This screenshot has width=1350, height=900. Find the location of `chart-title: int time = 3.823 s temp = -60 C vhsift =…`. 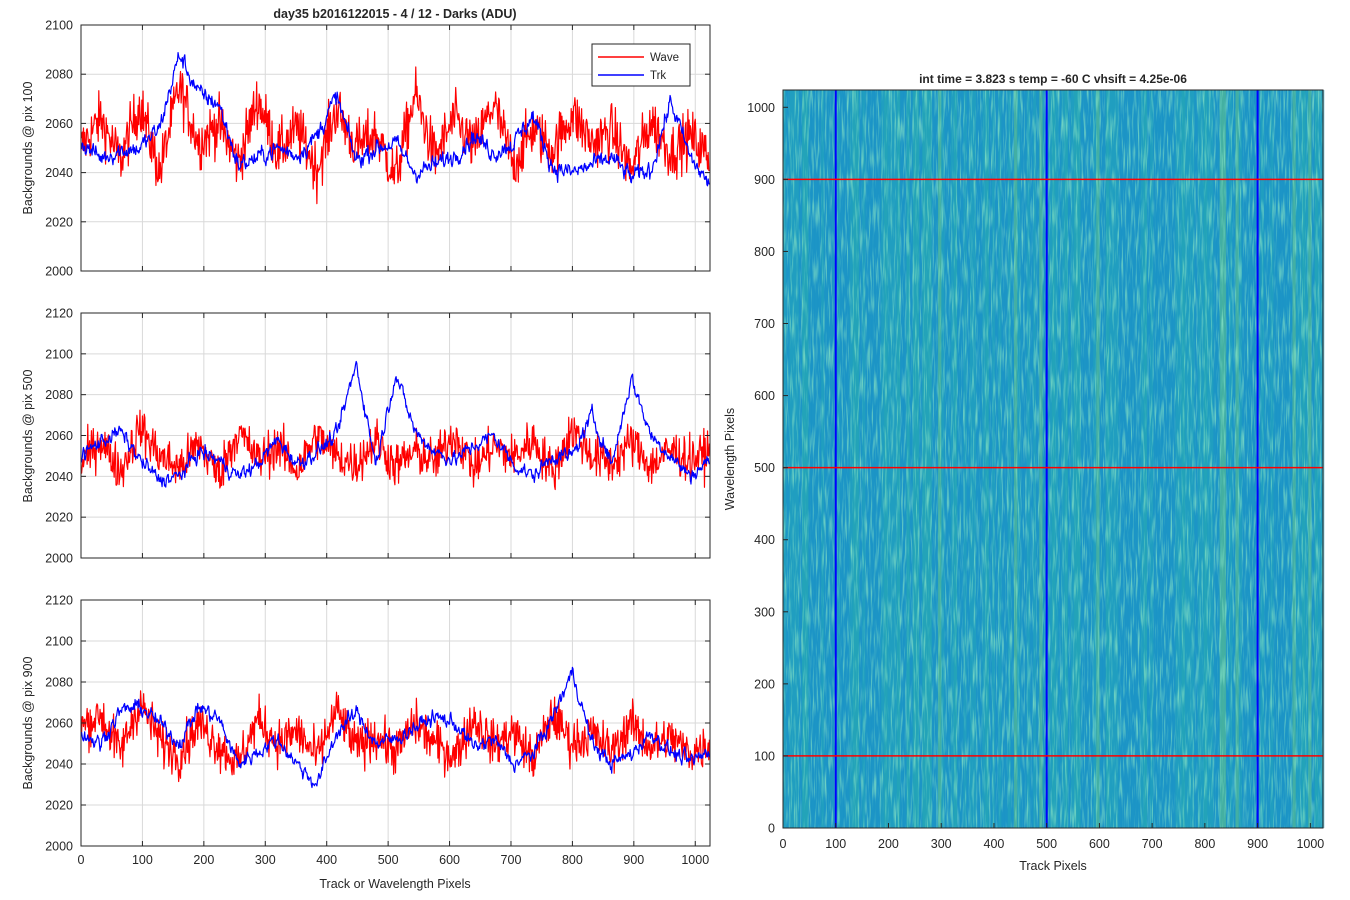

chart-title: int time = 3.823 s temp = -60 C vhsift =… is located at coordinates (1053, 79).